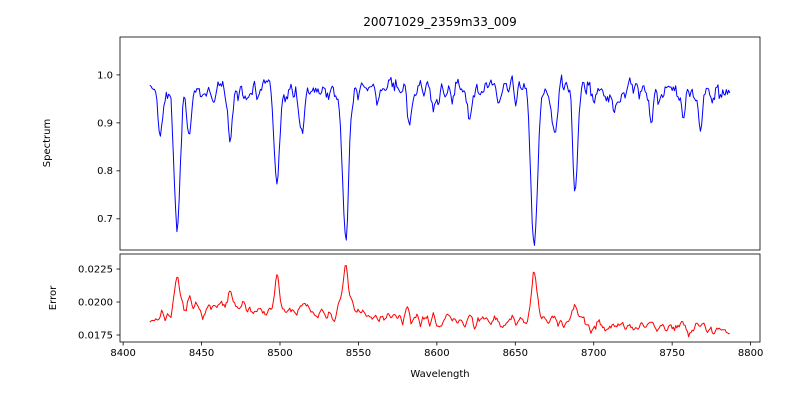 This screenshot has height=404, width=800. Describe the element at coordinates (515, 353) in the screenshot. I see `x-tick-label: 8650` at that location.